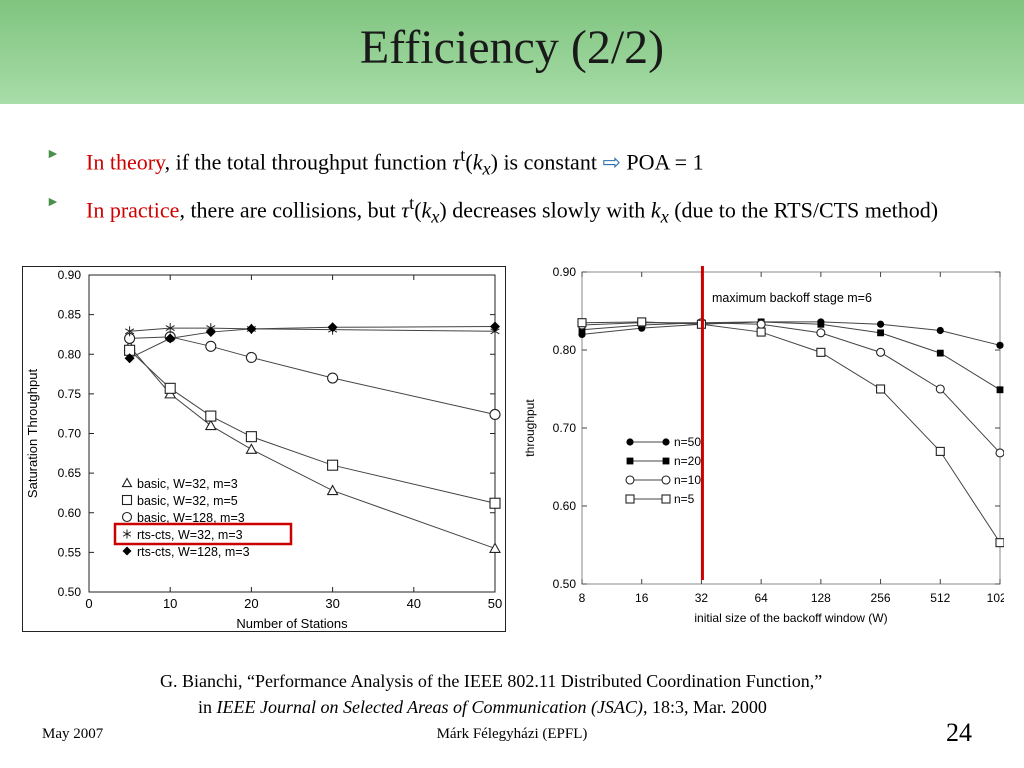  I want to click on title-band, so click(512, 52).